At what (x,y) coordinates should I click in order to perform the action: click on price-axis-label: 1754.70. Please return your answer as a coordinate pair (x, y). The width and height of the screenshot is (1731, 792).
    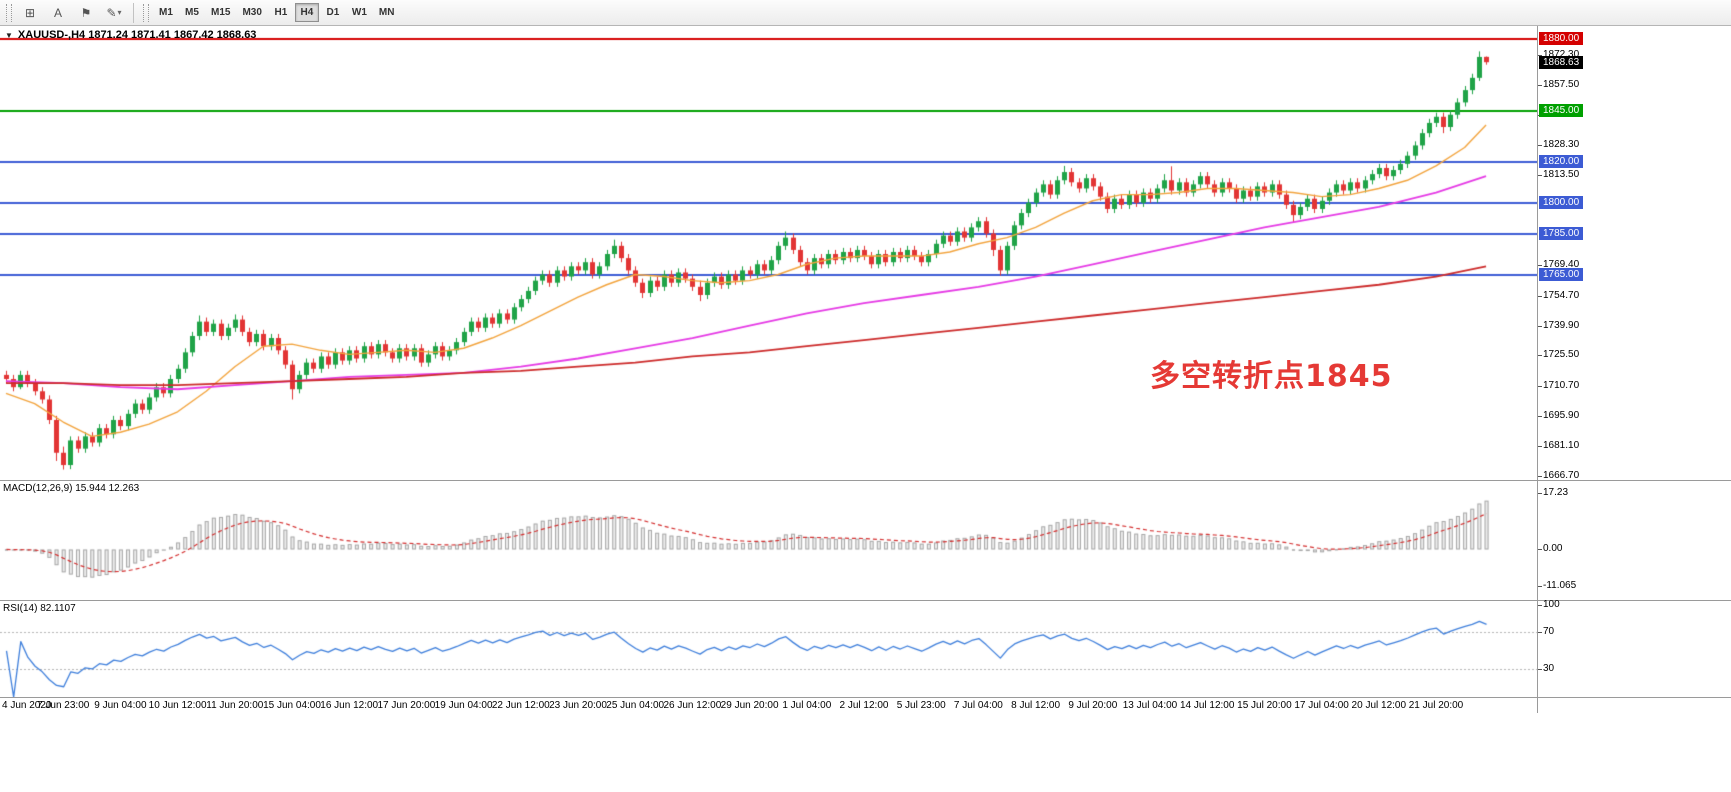
    Looking at the image, I should click on (1561, 295).